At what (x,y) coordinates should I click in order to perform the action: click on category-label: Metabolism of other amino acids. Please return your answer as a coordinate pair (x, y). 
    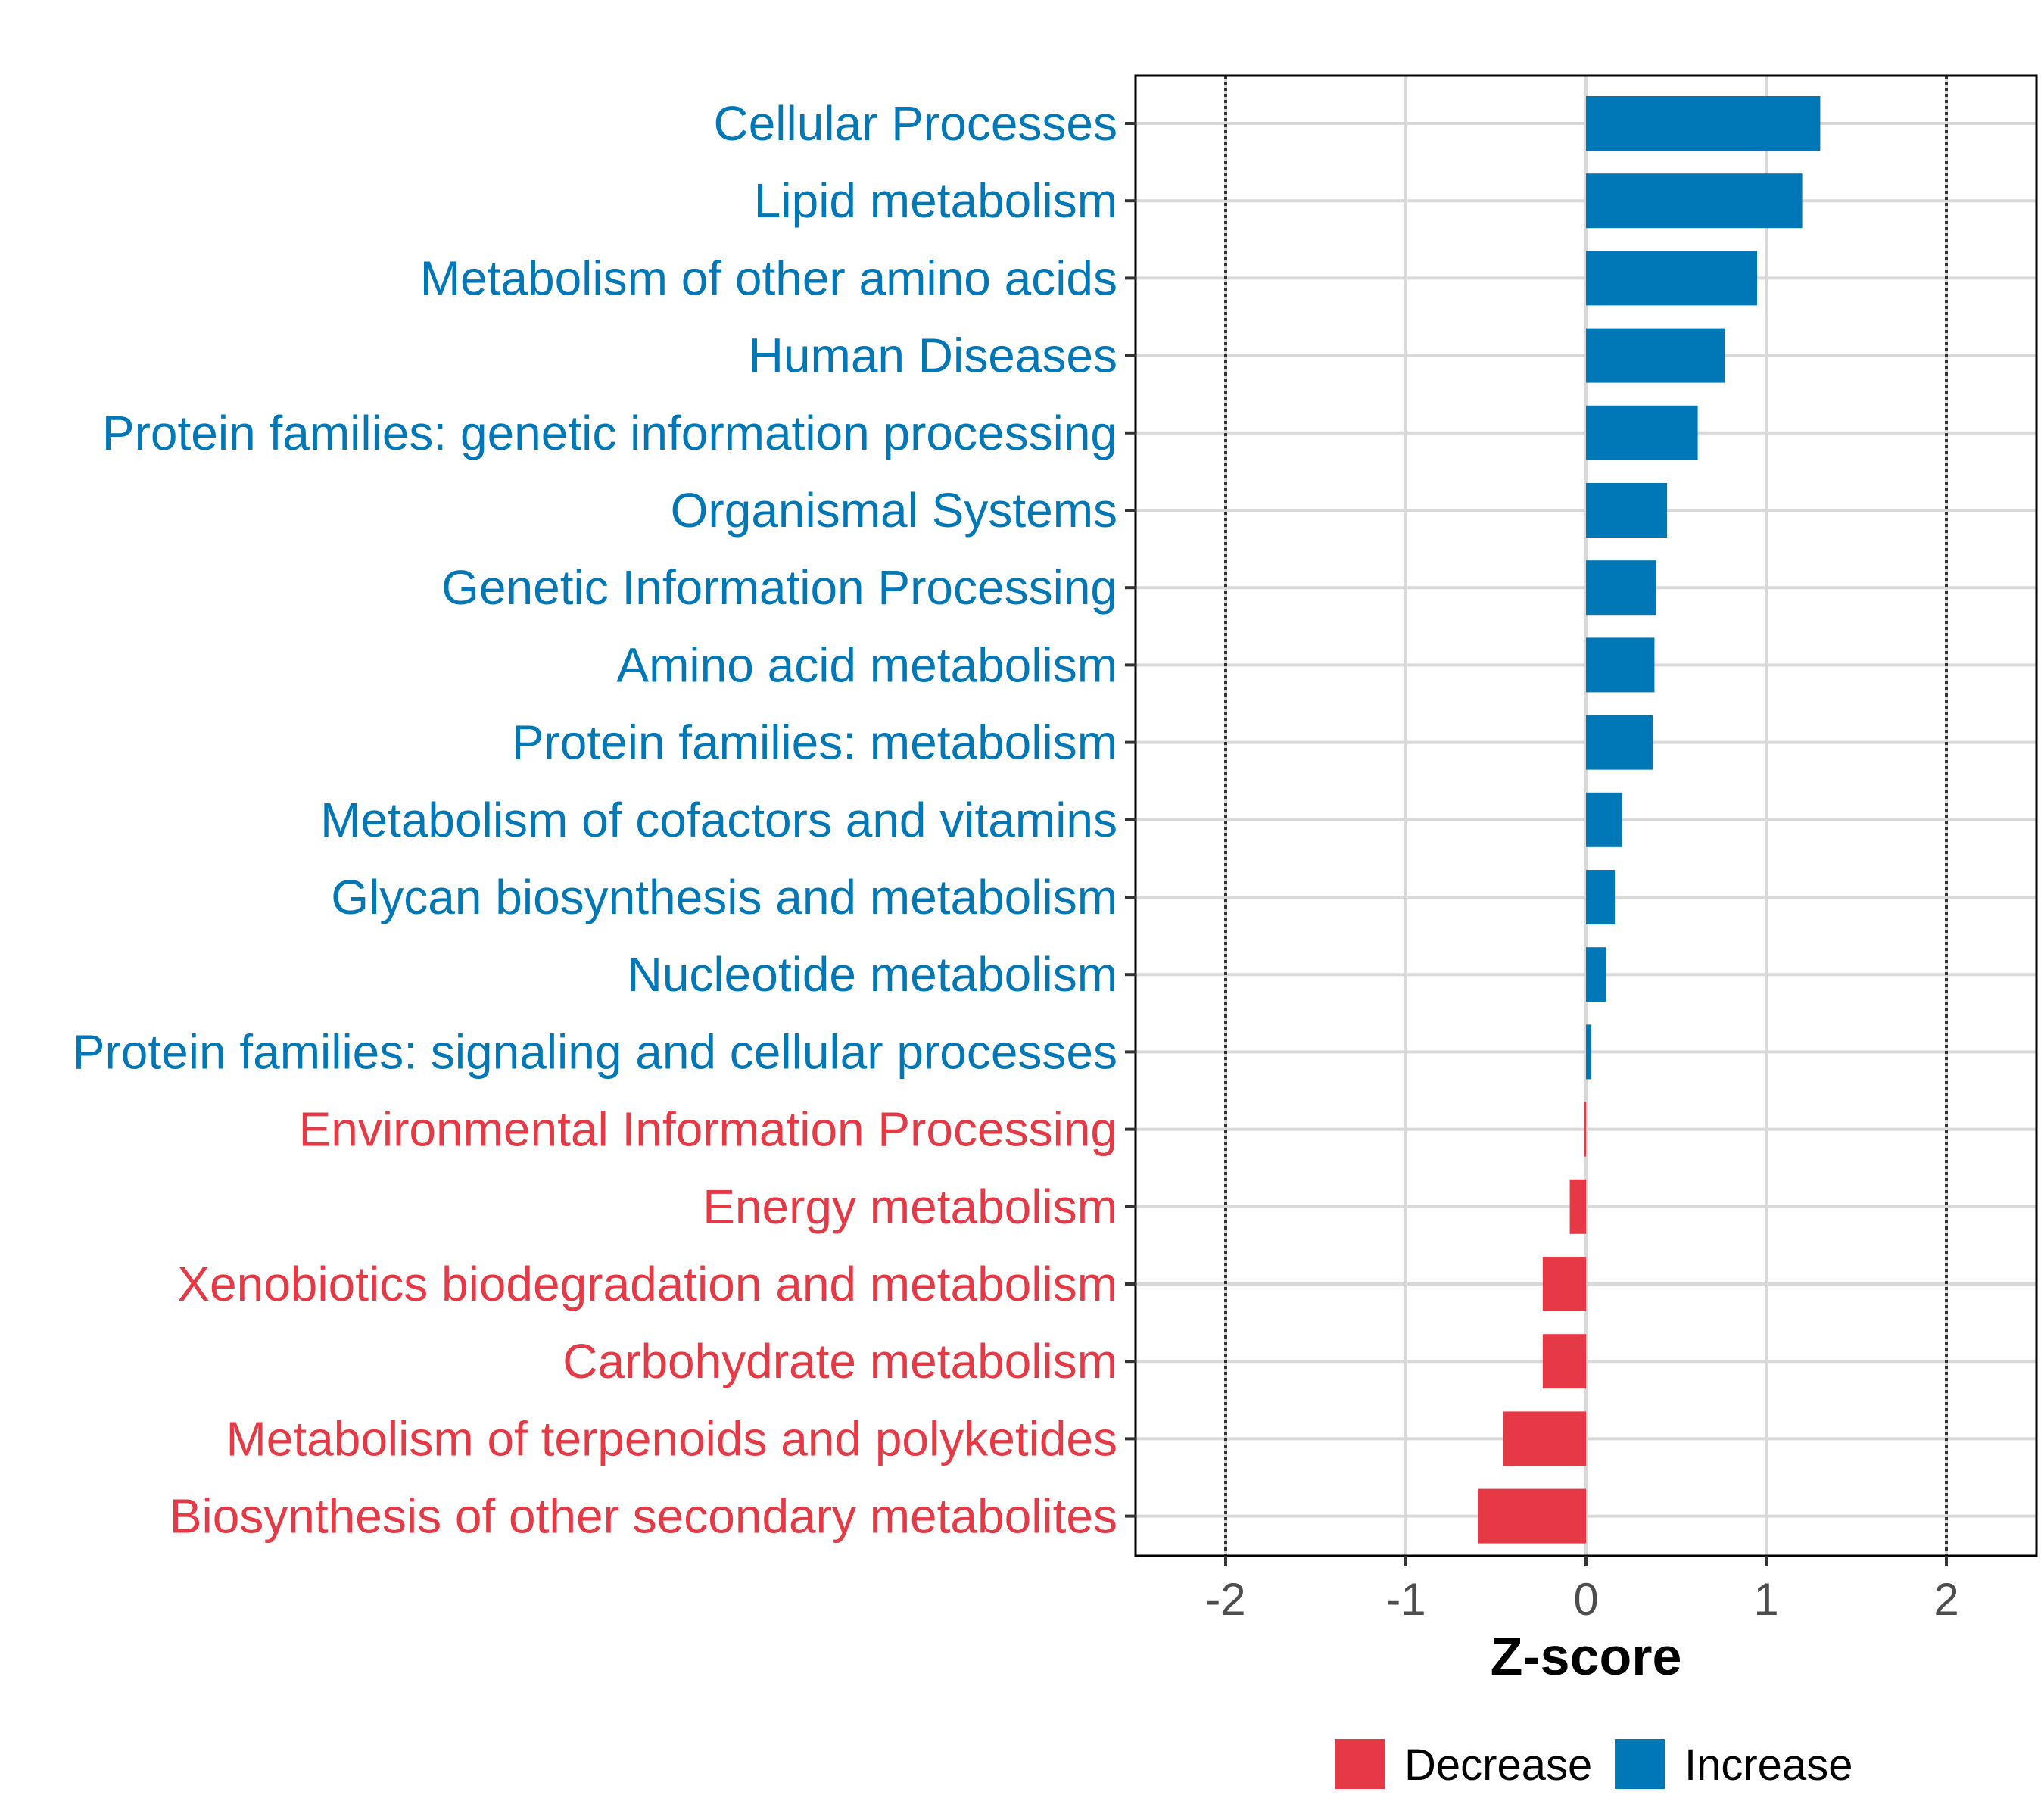
    Looking at the image, I should click on (768, 278).